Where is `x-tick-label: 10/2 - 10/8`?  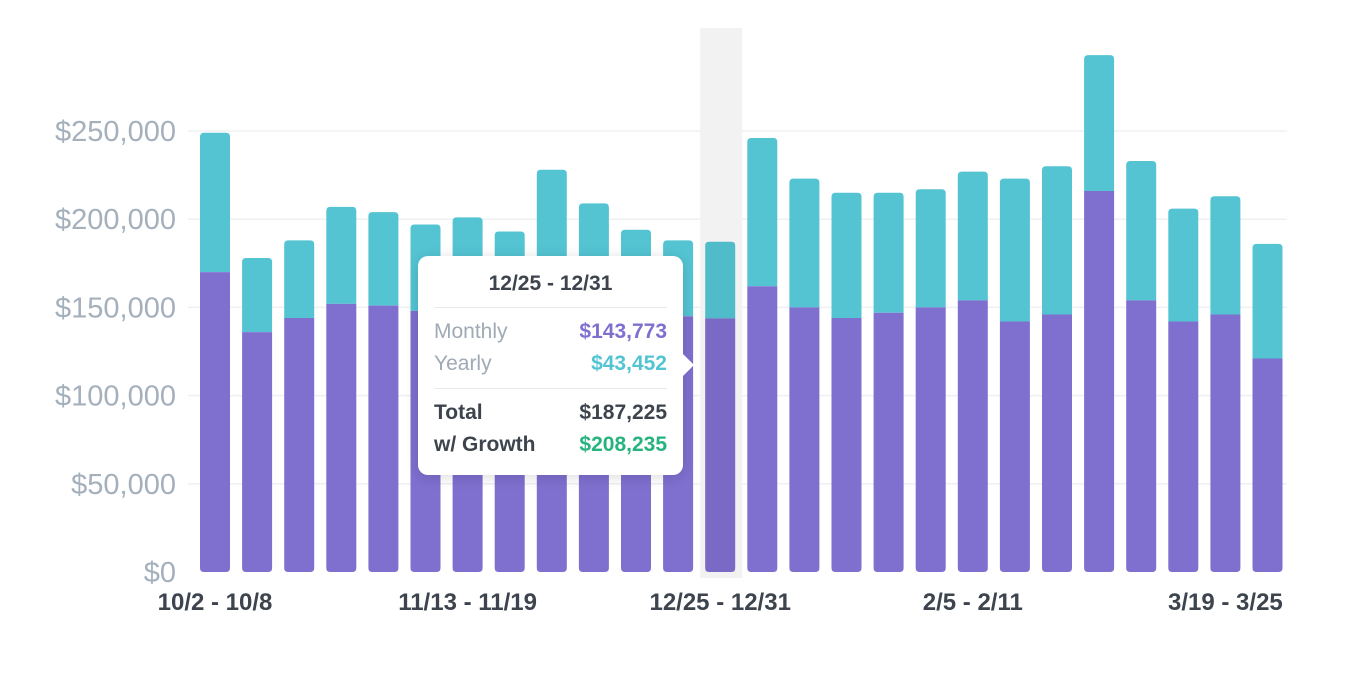 x-tick-label: 10/2 - 10/8 is located at coordinates (215, 602).